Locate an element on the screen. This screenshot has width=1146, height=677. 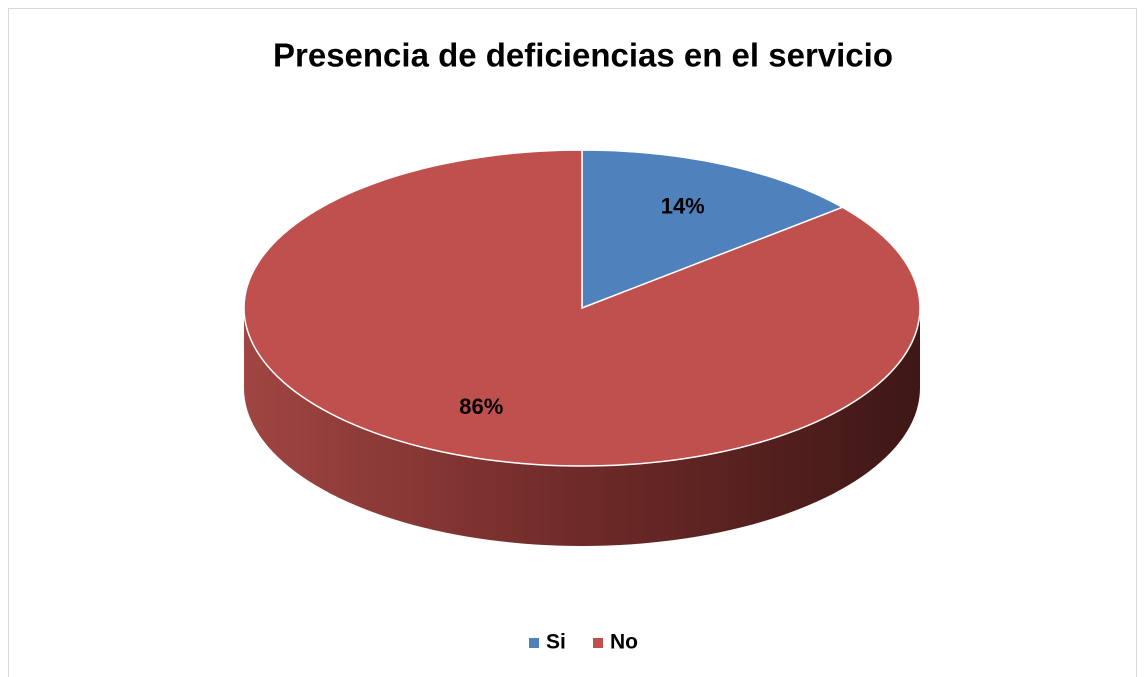
legend-label: Si is located at coordinates (556, 642).